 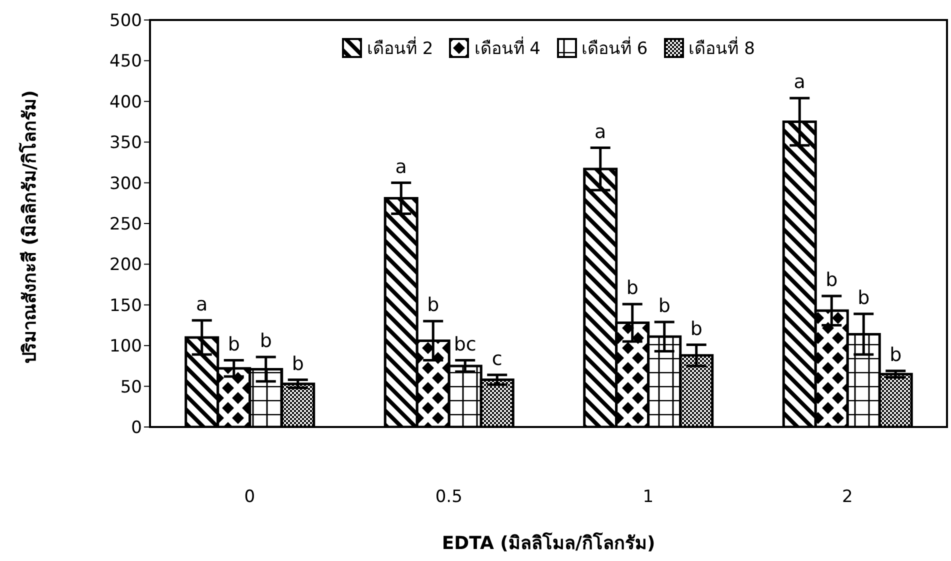 I want to click on y-tick-label: 400, so click(x=126, y=102).